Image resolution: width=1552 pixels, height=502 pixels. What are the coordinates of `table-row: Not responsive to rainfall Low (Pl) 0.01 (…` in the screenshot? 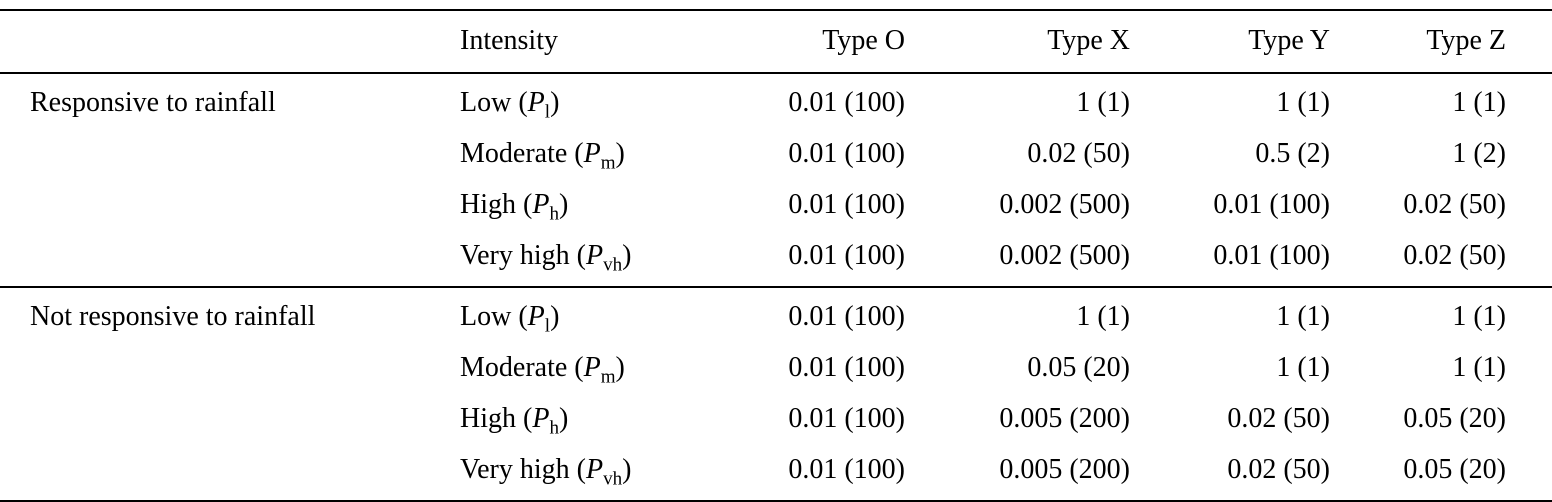 It's located at (776, 315).